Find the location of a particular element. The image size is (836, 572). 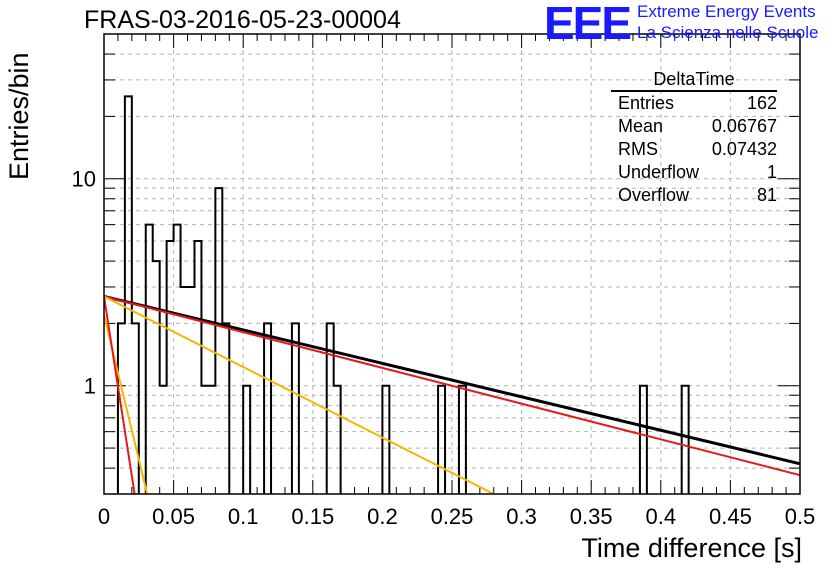

x-tick-label: 0.15 is located at coordinates (312, 516).